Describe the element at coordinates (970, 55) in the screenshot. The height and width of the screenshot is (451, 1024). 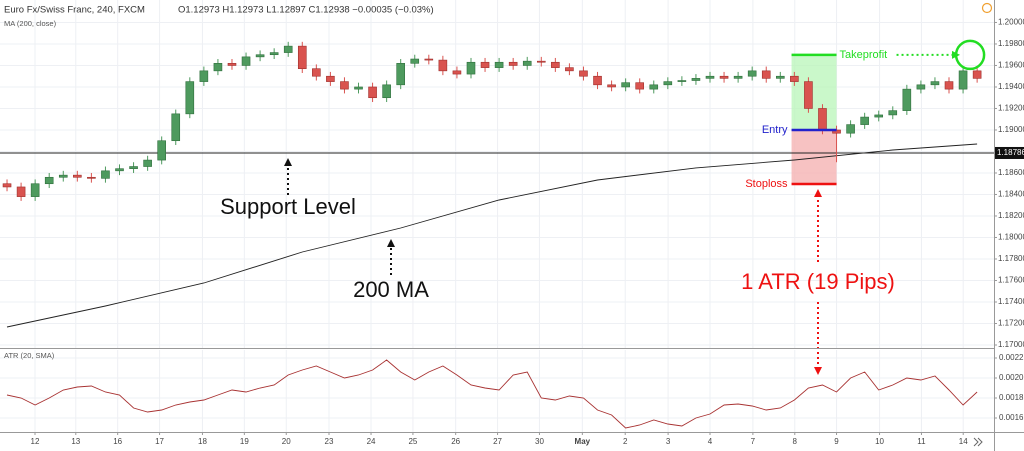
I see `target-circle` at that location.